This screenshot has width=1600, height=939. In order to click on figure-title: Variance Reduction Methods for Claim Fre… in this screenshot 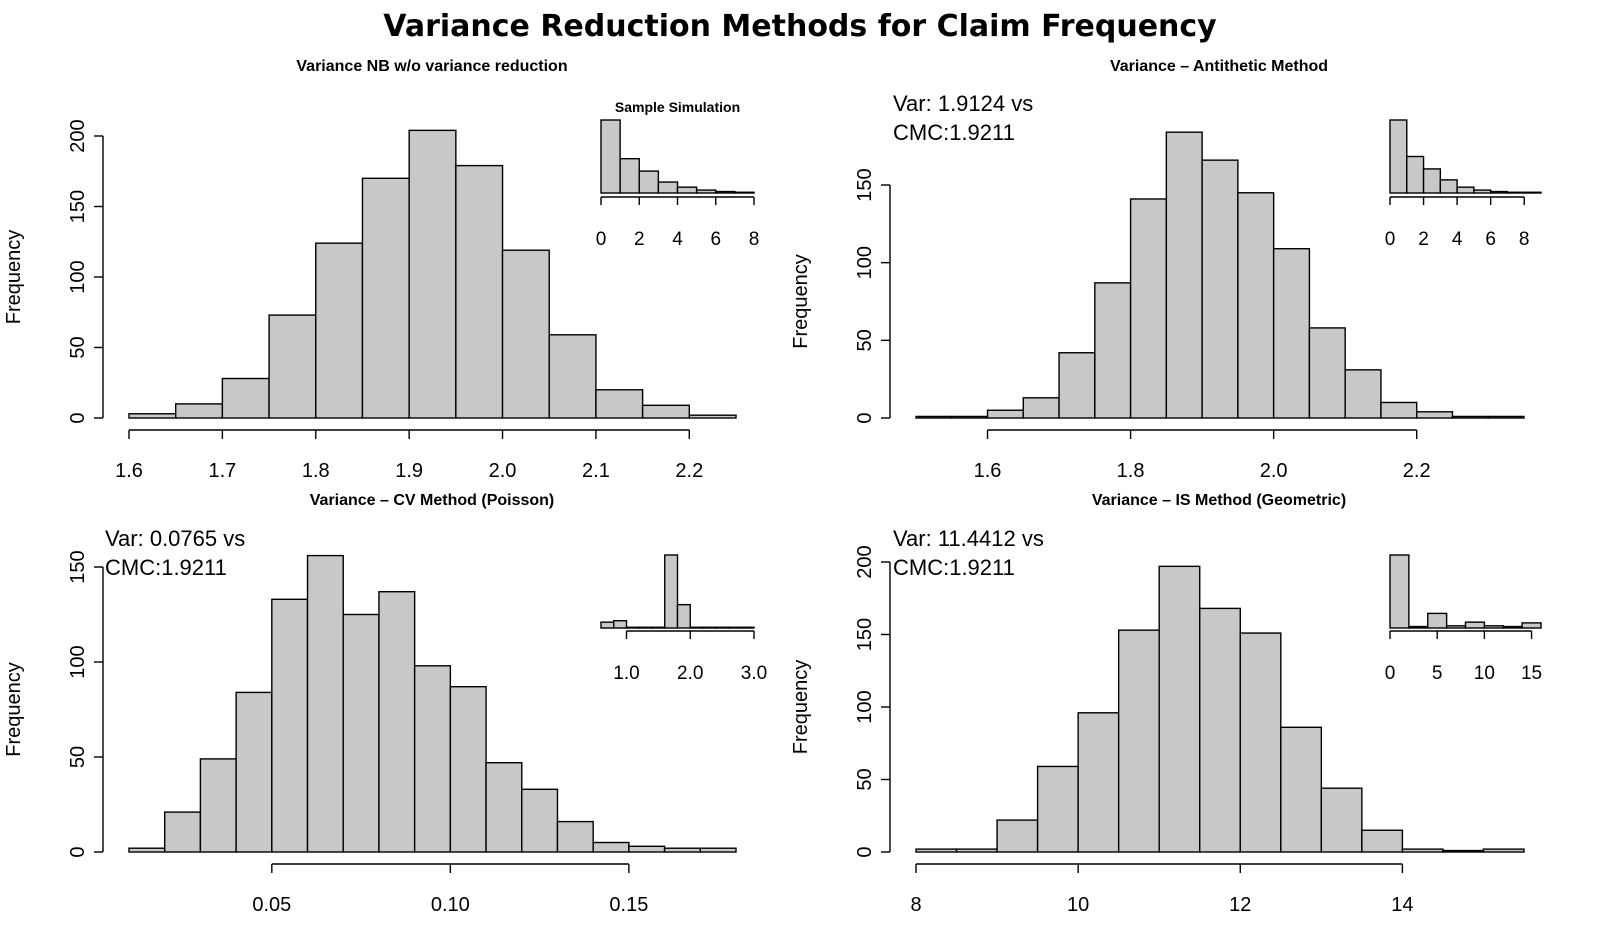, I will do `click(800, 26)`.